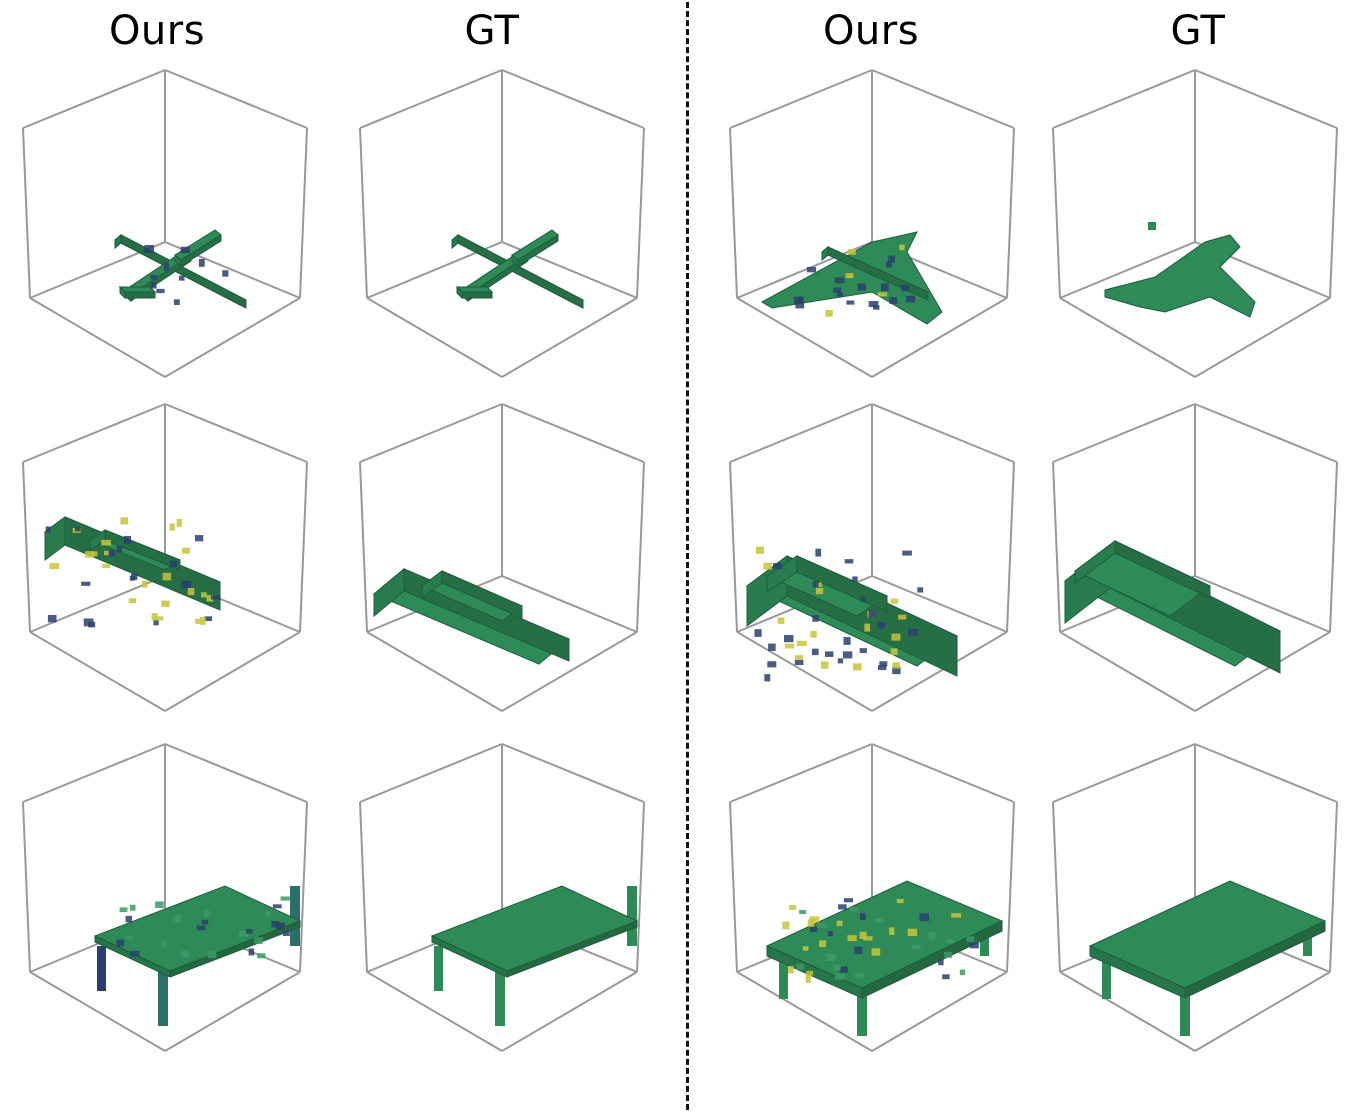 The height and width of the screenshot is (1111, 1347). I want to click on cross-wing, so click(1180, 276).